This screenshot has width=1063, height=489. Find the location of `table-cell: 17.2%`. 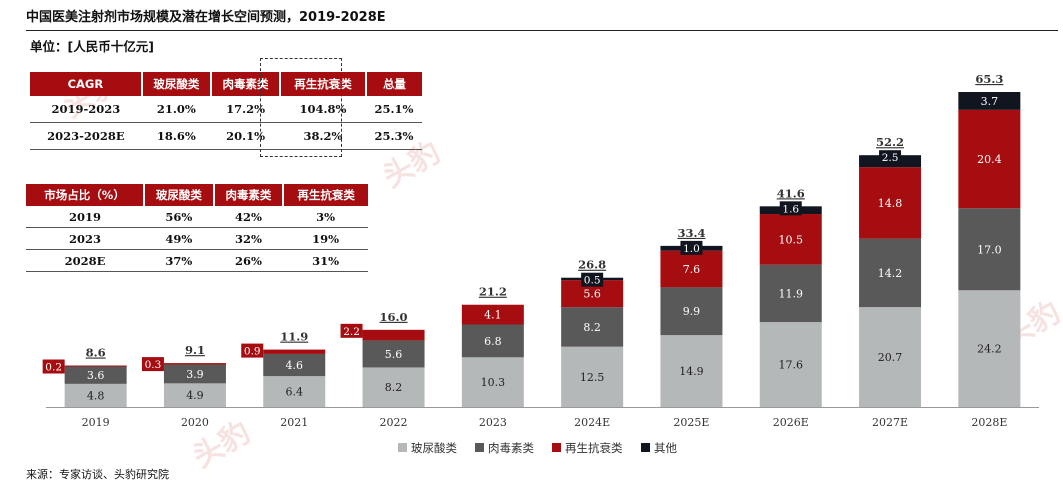

table-cell: 17.2% is located at coordinates (245, 109).